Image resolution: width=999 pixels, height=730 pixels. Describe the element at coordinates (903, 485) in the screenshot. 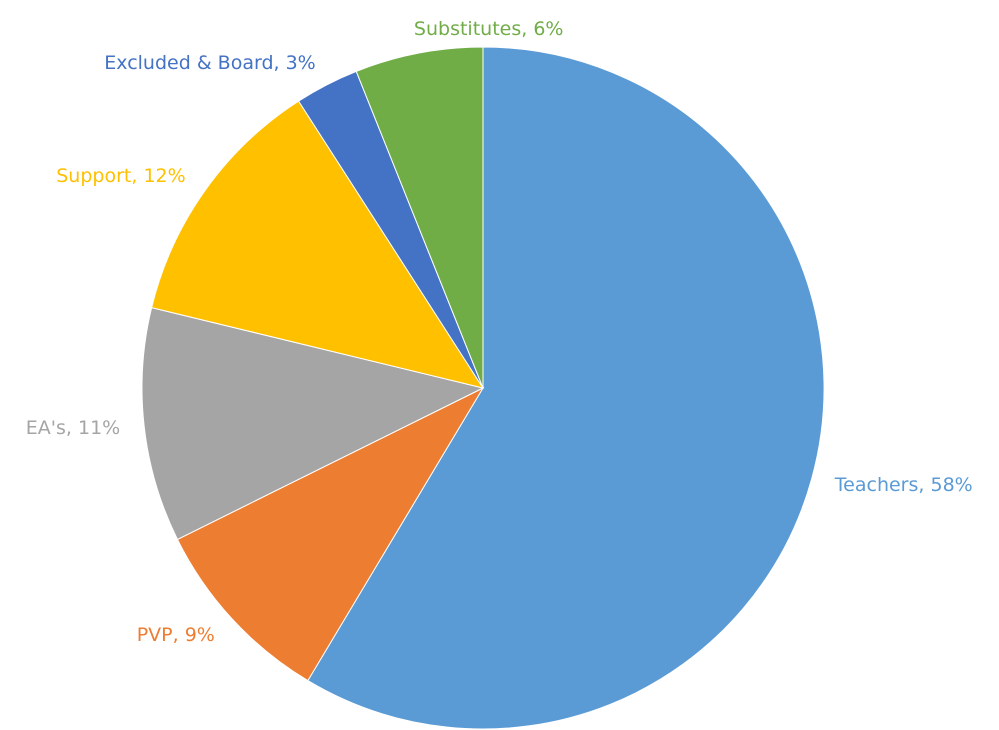

I see `data-label: Teachers, 58%` at that location.